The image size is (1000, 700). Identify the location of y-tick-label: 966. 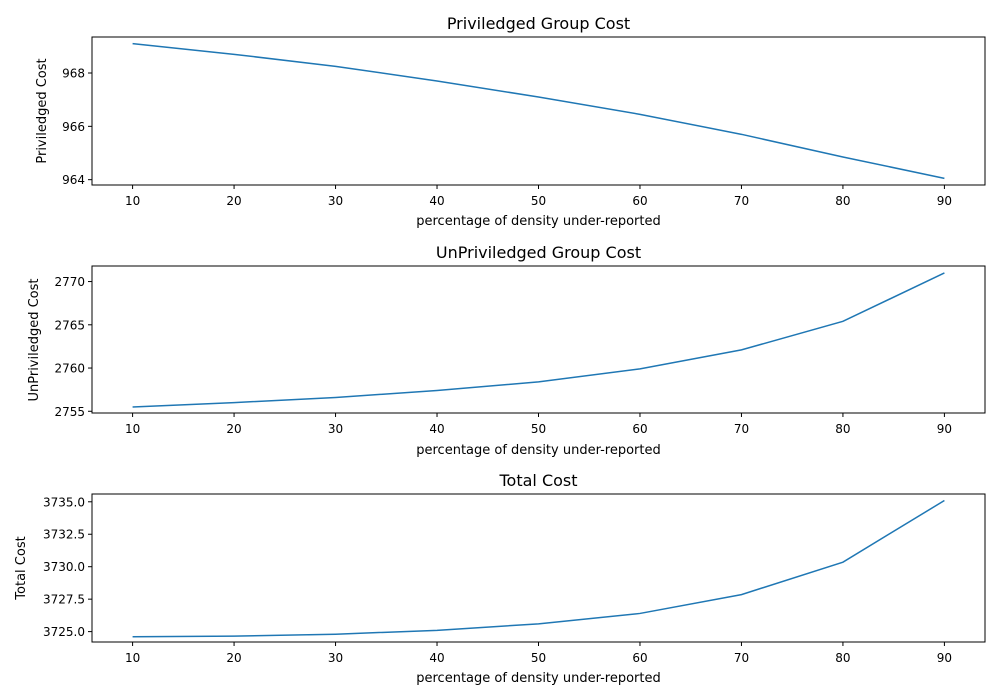
(73, 127).